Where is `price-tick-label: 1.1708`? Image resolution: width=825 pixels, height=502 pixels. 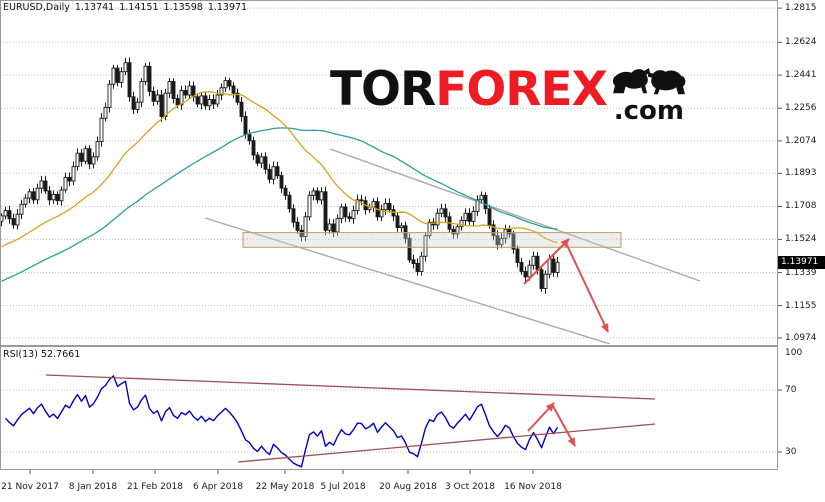
price-tick-label: 1.1708 is located at coordinates (801, 206).